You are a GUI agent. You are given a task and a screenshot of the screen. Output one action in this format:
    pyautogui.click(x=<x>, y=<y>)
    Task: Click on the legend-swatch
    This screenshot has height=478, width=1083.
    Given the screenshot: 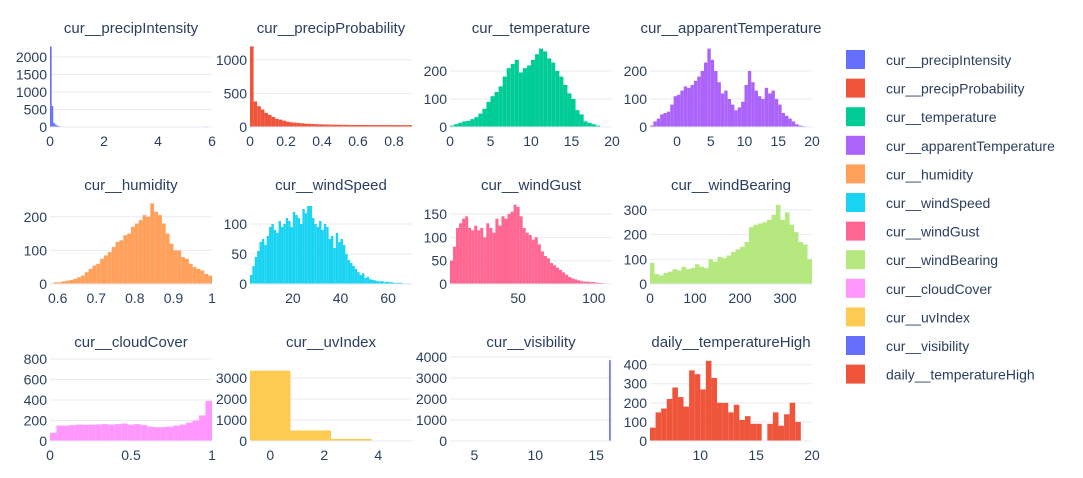 What is the action you would take?
    pyautogui.click(x=855, y=202)
    